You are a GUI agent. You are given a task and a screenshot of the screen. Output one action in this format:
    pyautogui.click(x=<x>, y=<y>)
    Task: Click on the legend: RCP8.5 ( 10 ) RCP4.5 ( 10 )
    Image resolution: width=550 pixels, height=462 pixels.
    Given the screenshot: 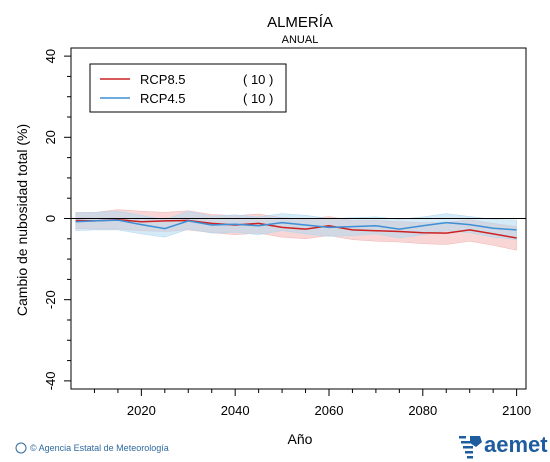 What is the action you would take?
    pyautogui.click(x=188, y=88)
    